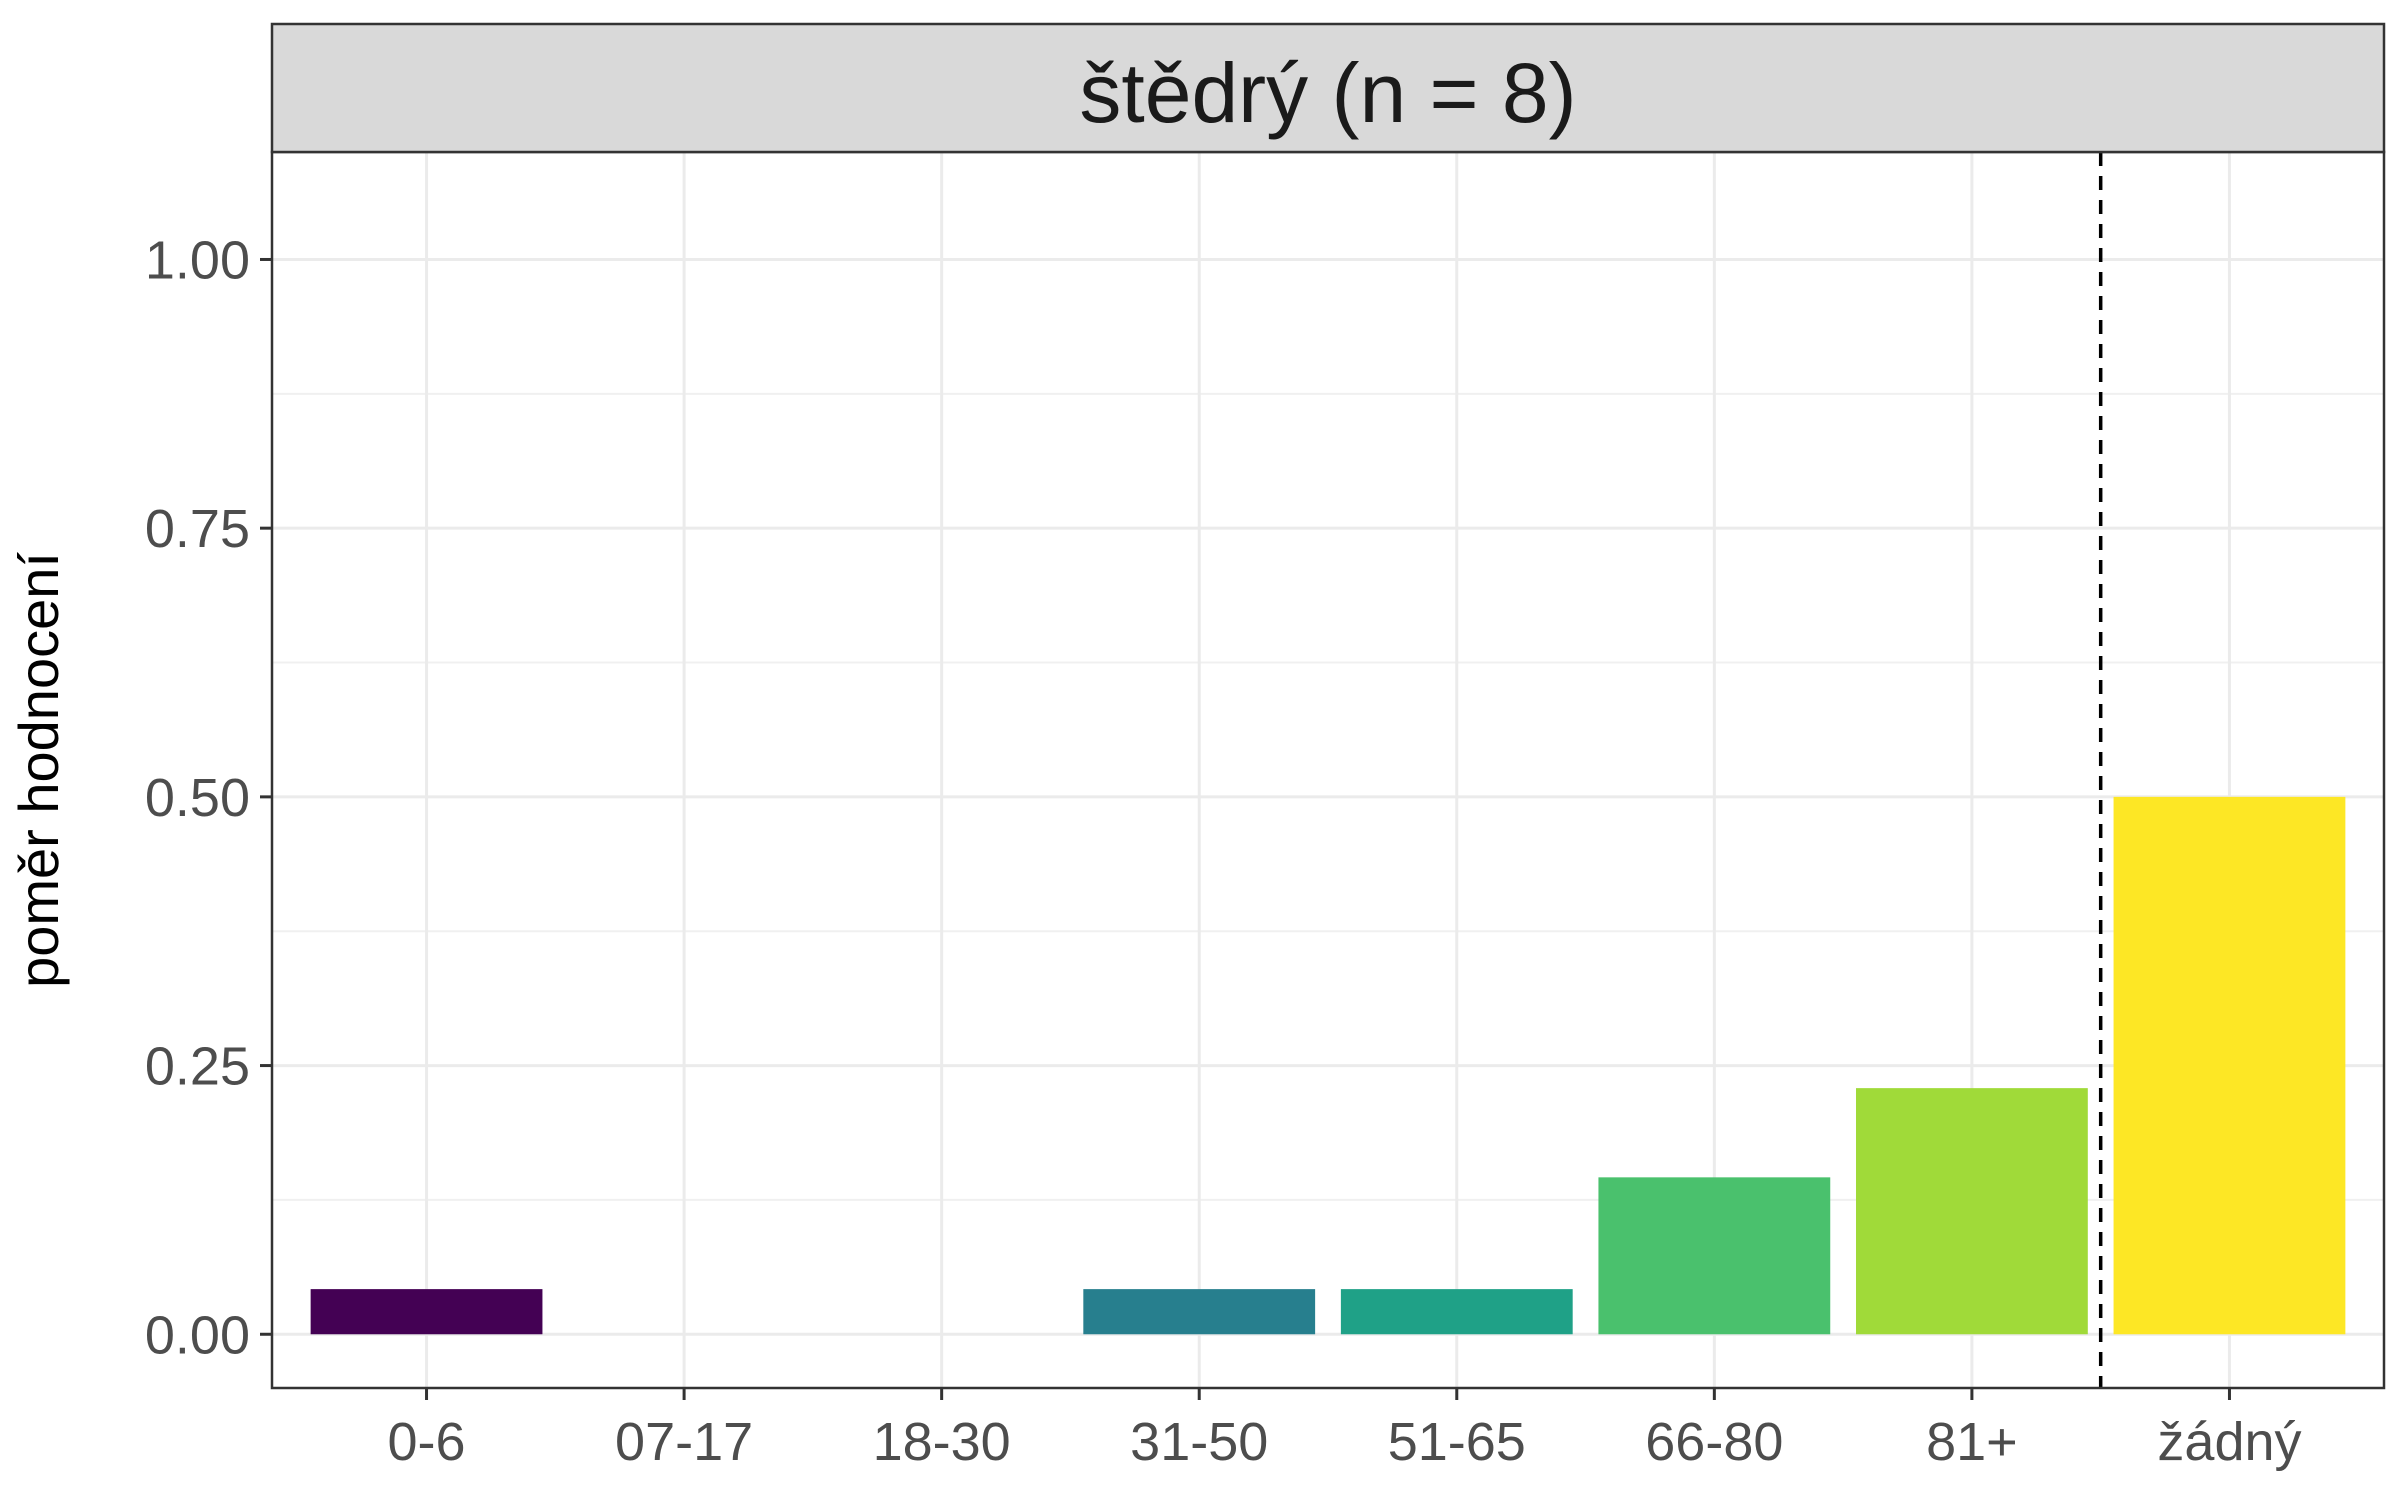  Describe the element at coordinates (1714, 1442) in the screenshot. I see `x-tick-label: 66-80` at that location.